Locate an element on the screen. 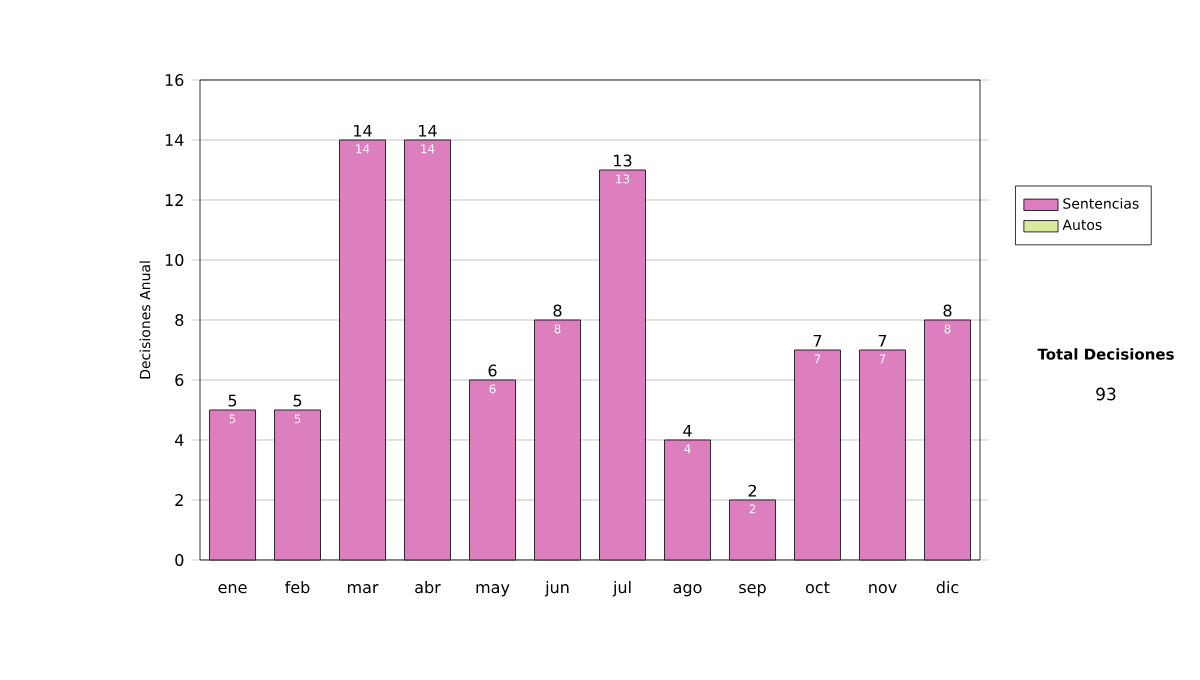  x-tick-label: feb is located at coordinates (297, 587).